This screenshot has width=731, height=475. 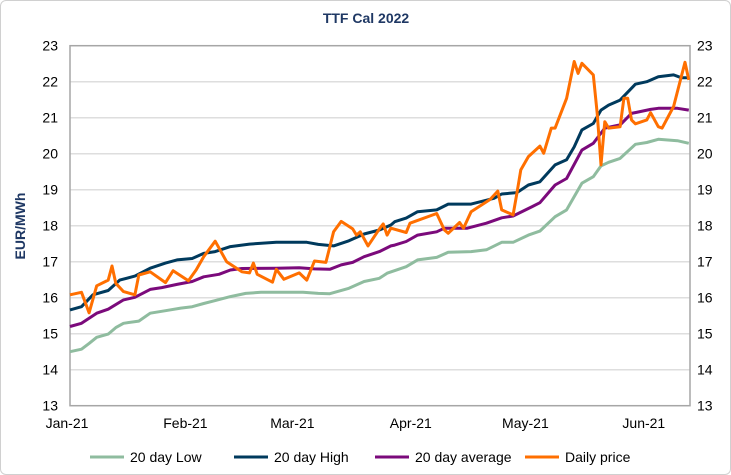 What do you see at coordinates (705, 226) in the screenshot?
I see `y2-tick-label: 18` at bounding box center [705, 226].